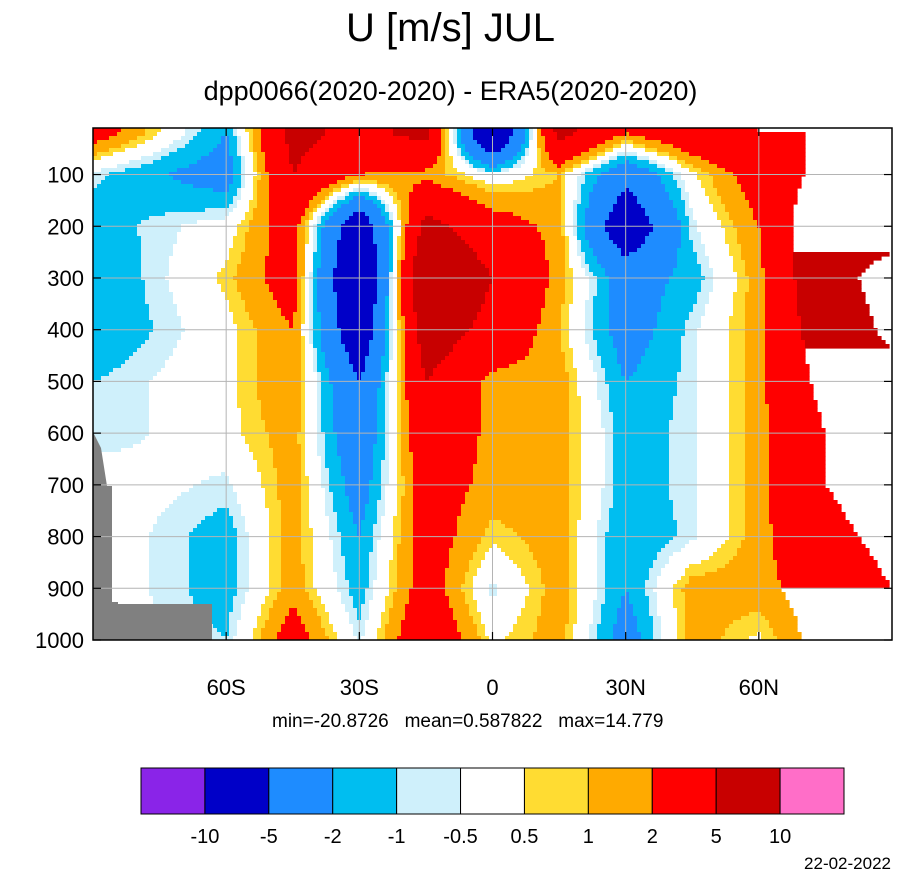 Image resolution: width=901 pixels, height=882 pixels. Describe the element at coordinates (269, 837) in the screenshot. I see `colorbar-label: -5` at that location.